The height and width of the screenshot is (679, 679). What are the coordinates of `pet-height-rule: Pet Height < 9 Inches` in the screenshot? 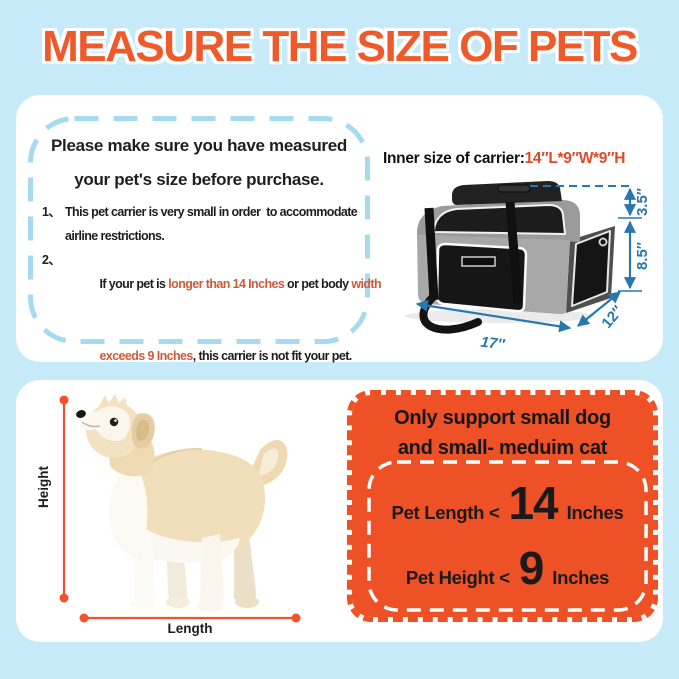 It's located at (507, 567).